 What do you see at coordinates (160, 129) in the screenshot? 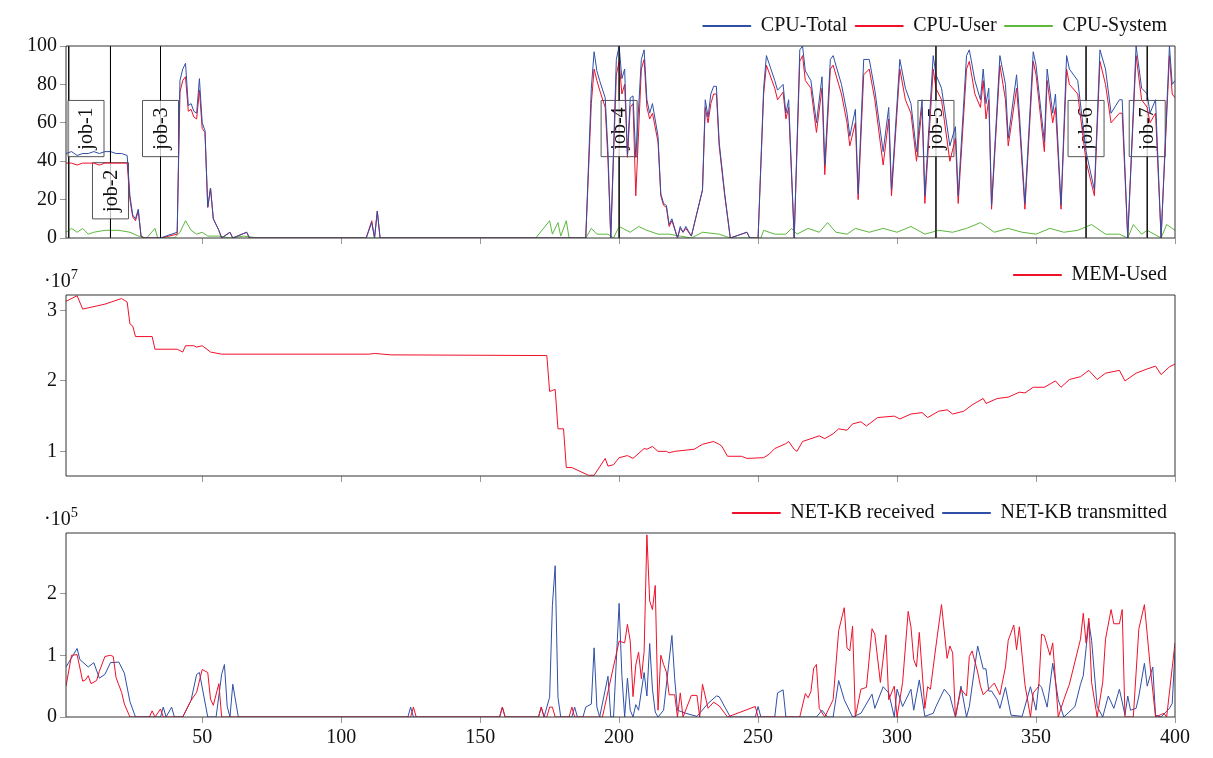
I see `ref-line-label: job-3` at bounding box center [160, 129].